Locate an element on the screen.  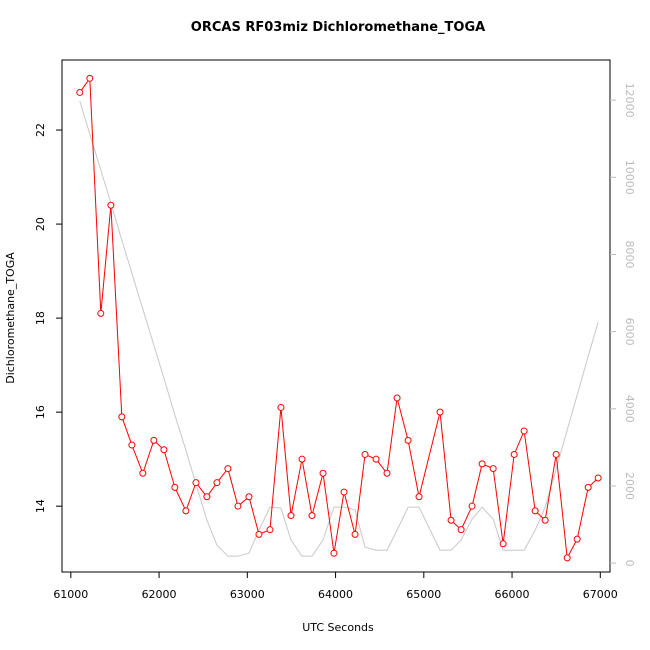
y2-tick-label: 0 is located at coordinates (629, 563).